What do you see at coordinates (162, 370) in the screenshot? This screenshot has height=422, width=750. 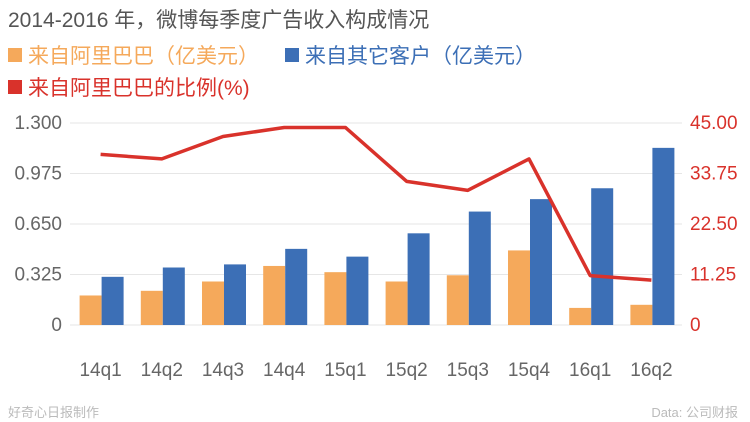 I see `x-tick-label: 14q2` at bounding box center [162, 370].